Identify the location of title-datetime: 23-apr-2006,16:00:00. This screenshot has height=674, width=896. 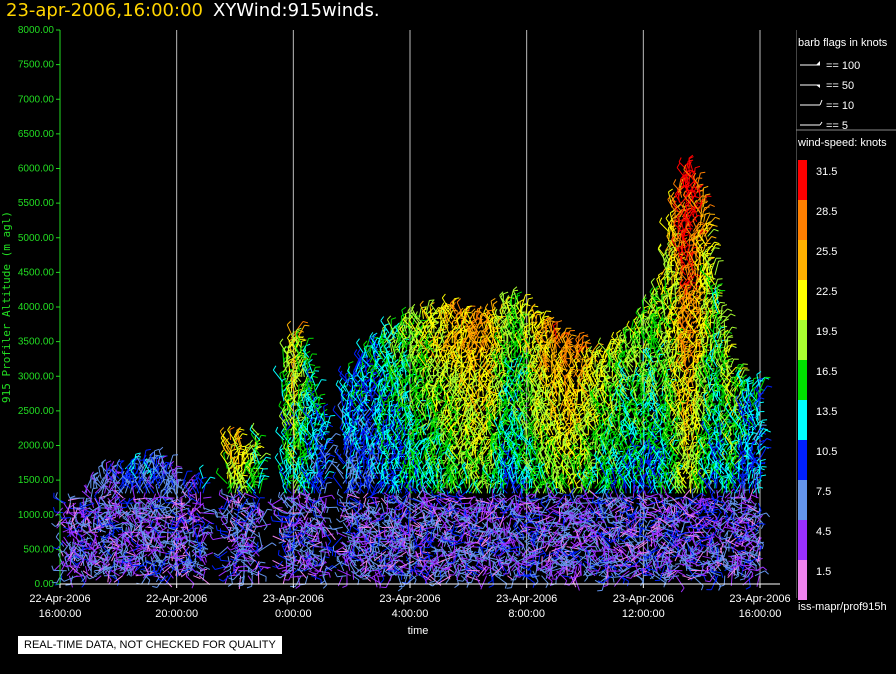
(104, 10).